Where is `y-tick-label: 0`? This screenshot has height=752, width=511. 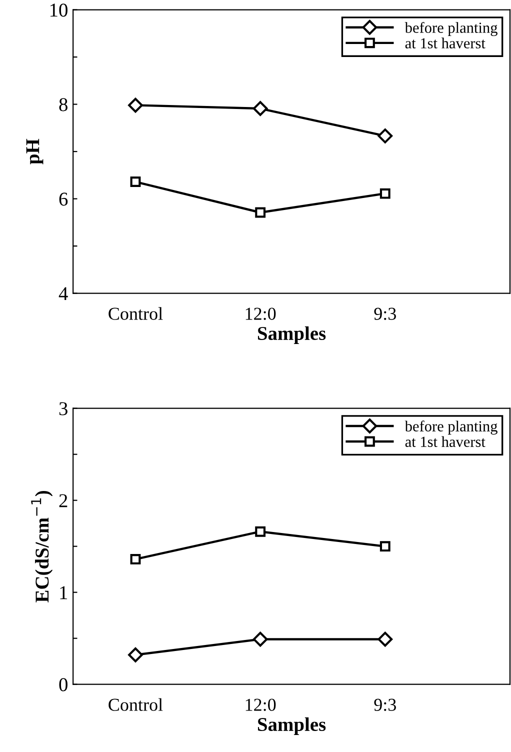
y-tick-label: 0 is located at coordinates (63, 685).